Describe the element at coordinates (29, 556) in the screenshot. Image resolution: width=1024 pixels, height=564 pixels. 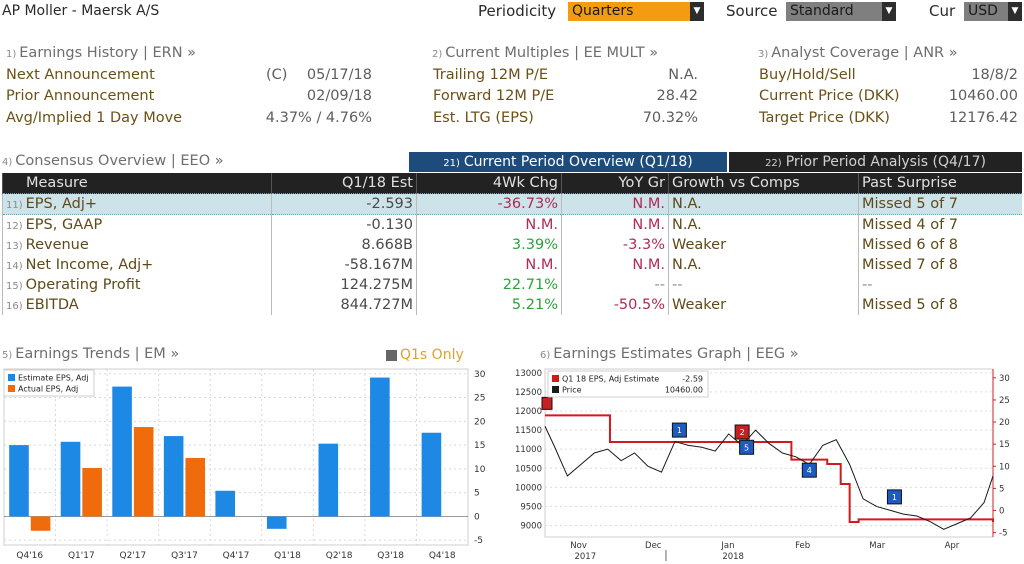
I see `x-tick-label: Q4'16` at that location.